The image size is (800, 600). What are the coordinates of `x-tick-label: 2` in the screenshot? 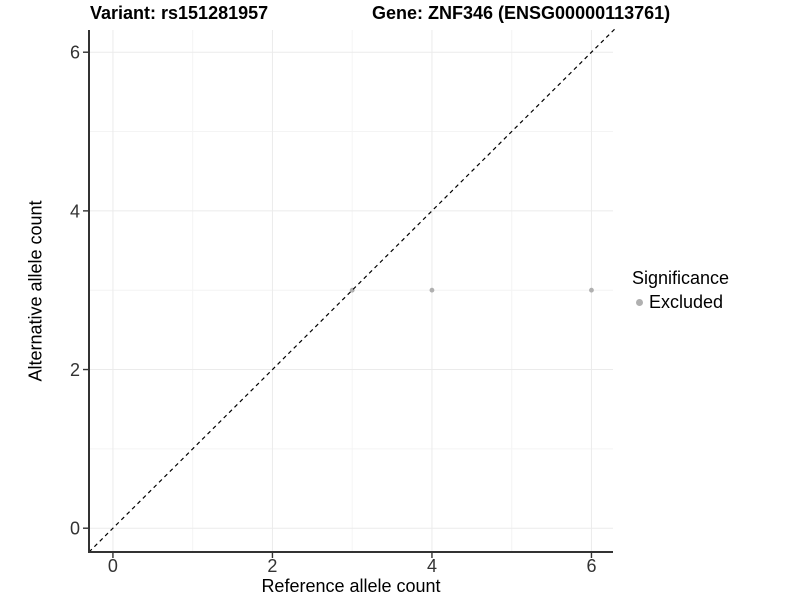 It's located at (272, 566).